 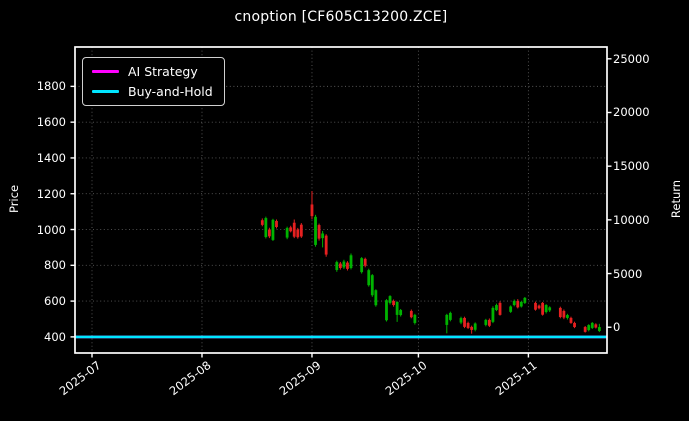 I want to click on chart-title: cnoption [CF605C13200.ZCE], so click(x=341, y=17).